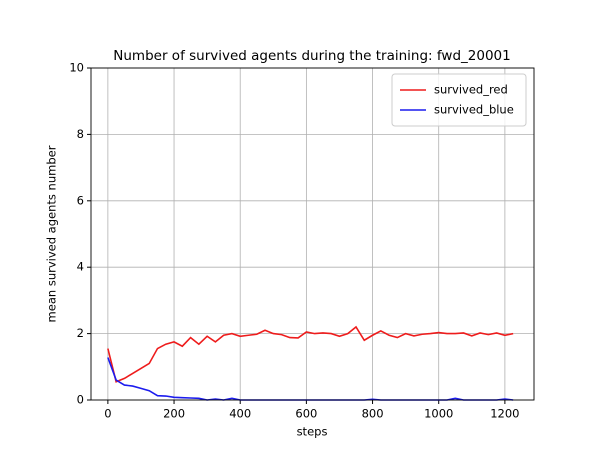  Describe the element at coordinates (80, 134) in the screenshot. I see `y-tick-label: 8` at that location.